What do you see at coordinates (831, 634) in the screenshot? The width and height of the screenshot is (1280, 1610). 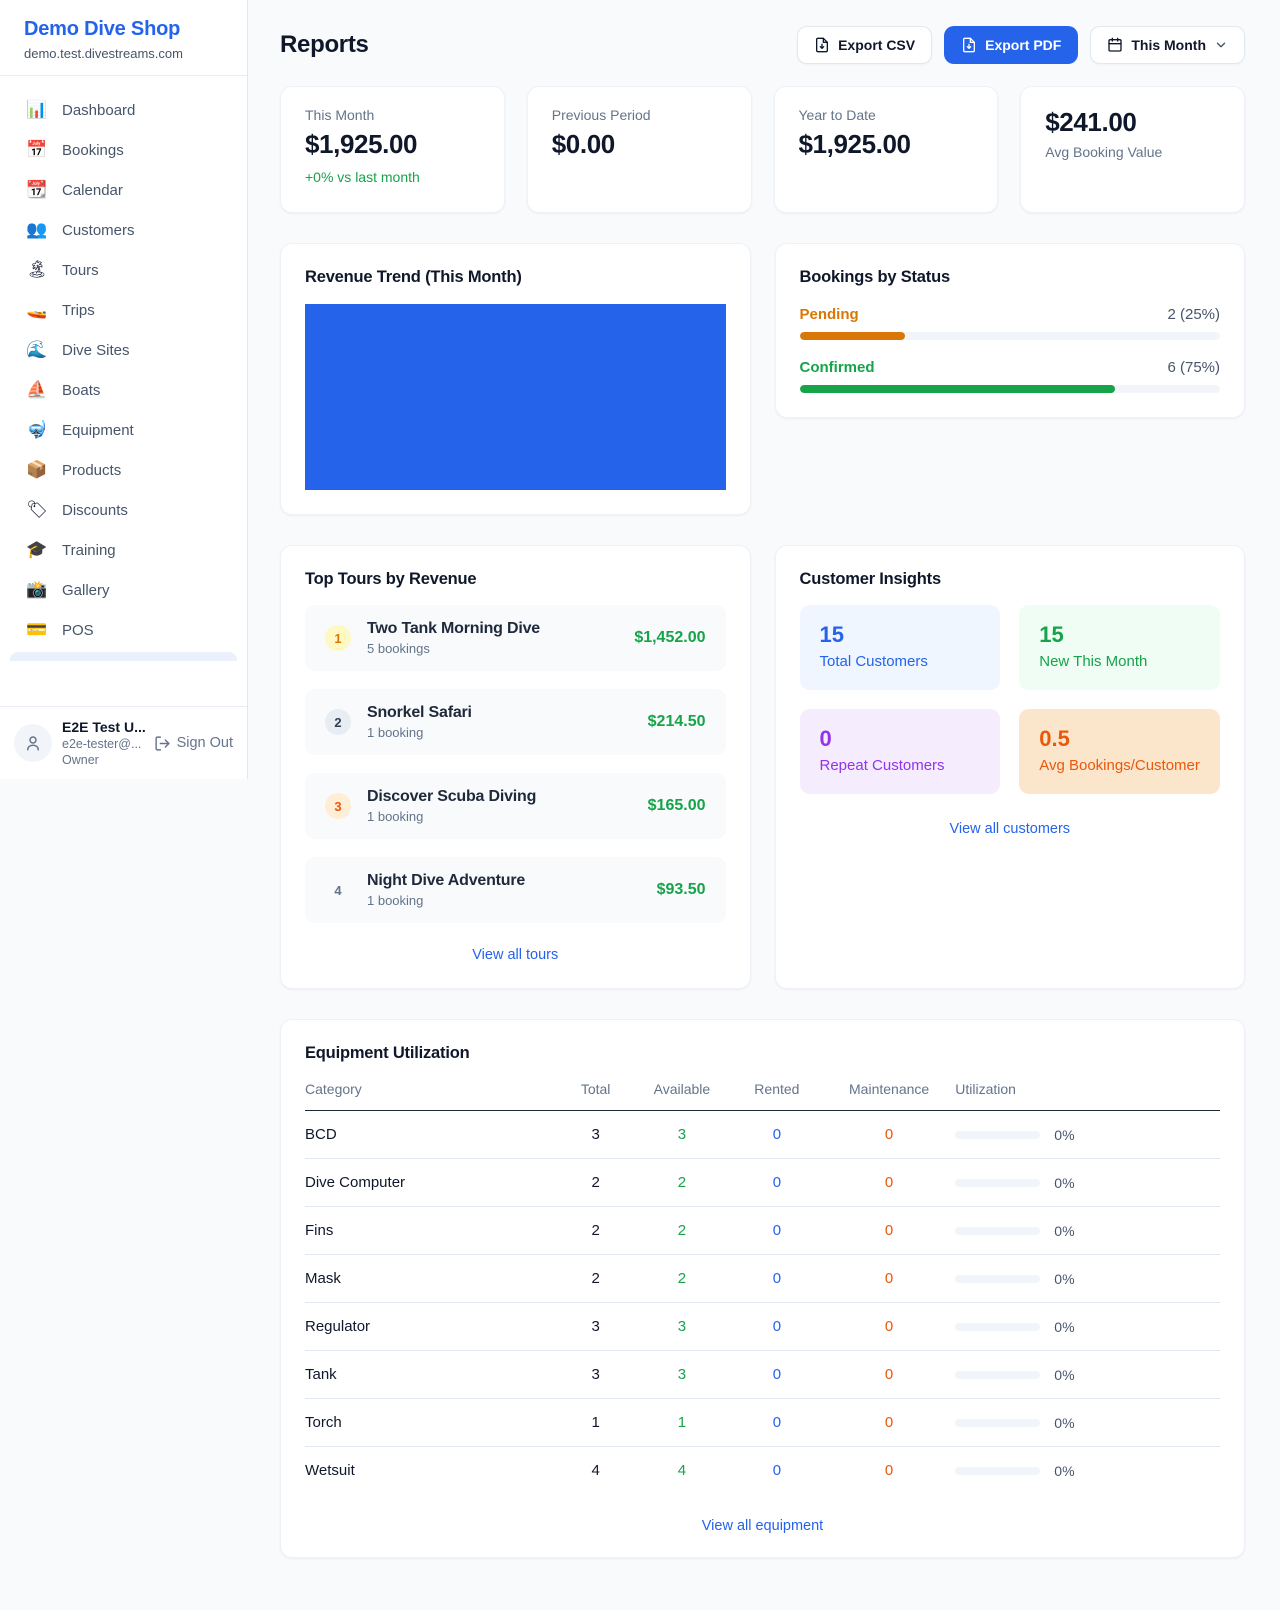 I see `insight-value: 15` at bounding box center [831, 634].